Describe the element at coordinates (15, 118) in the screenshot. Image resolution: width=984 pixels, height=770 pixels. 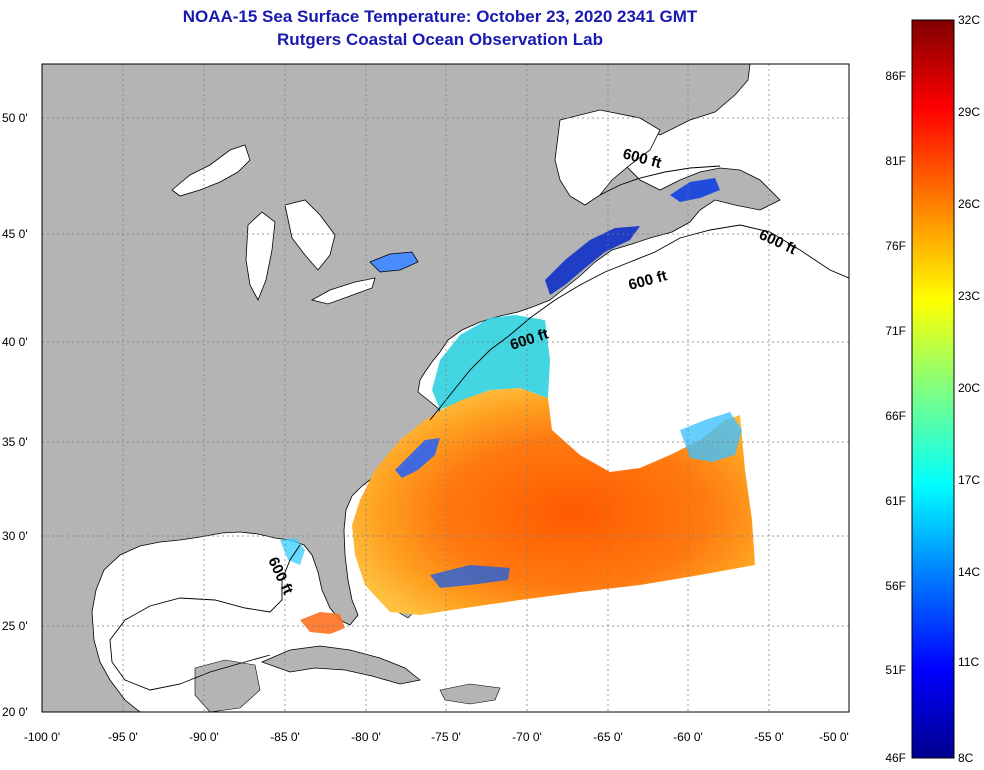
I see `lat-label: 50 0'` at that location.